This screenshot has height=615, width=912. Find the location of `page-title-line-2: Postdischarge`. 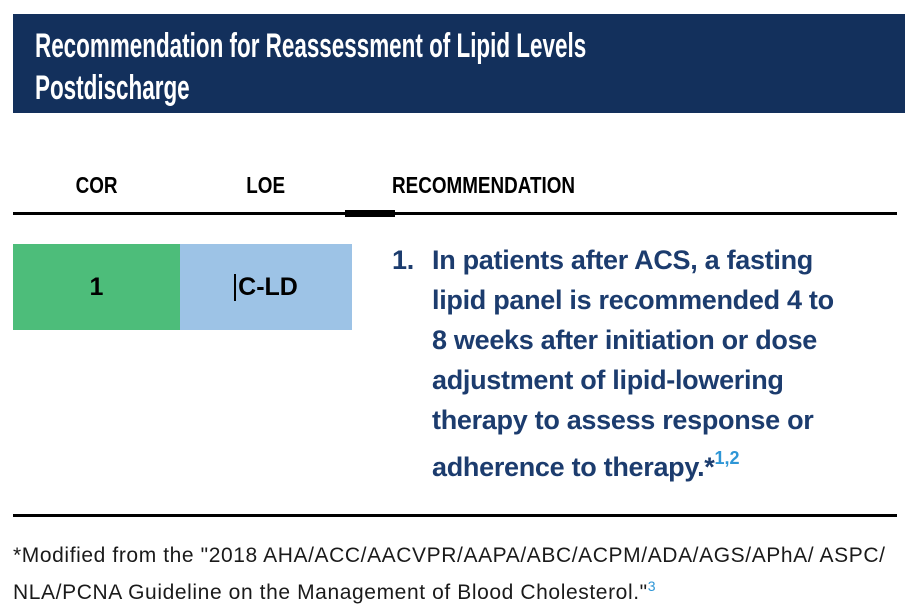

page-title-line-2: Postdischarge is located at coordinates (112, 88).